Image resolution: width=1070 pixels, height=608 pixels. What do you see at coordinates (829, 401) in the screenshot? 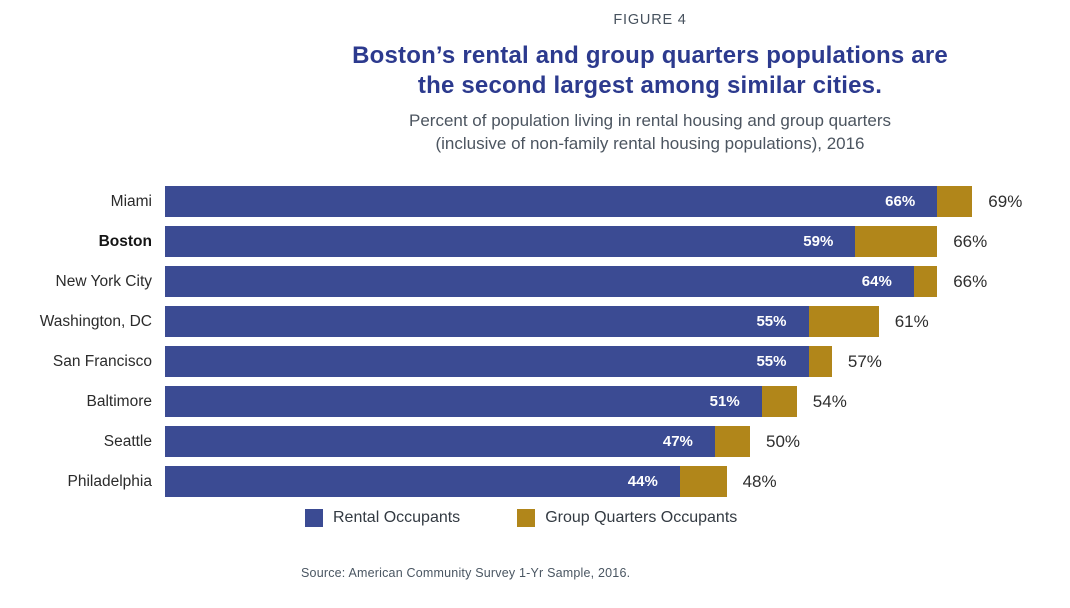
I see `total-value-label: 54%` at bounding box center [829, 401].